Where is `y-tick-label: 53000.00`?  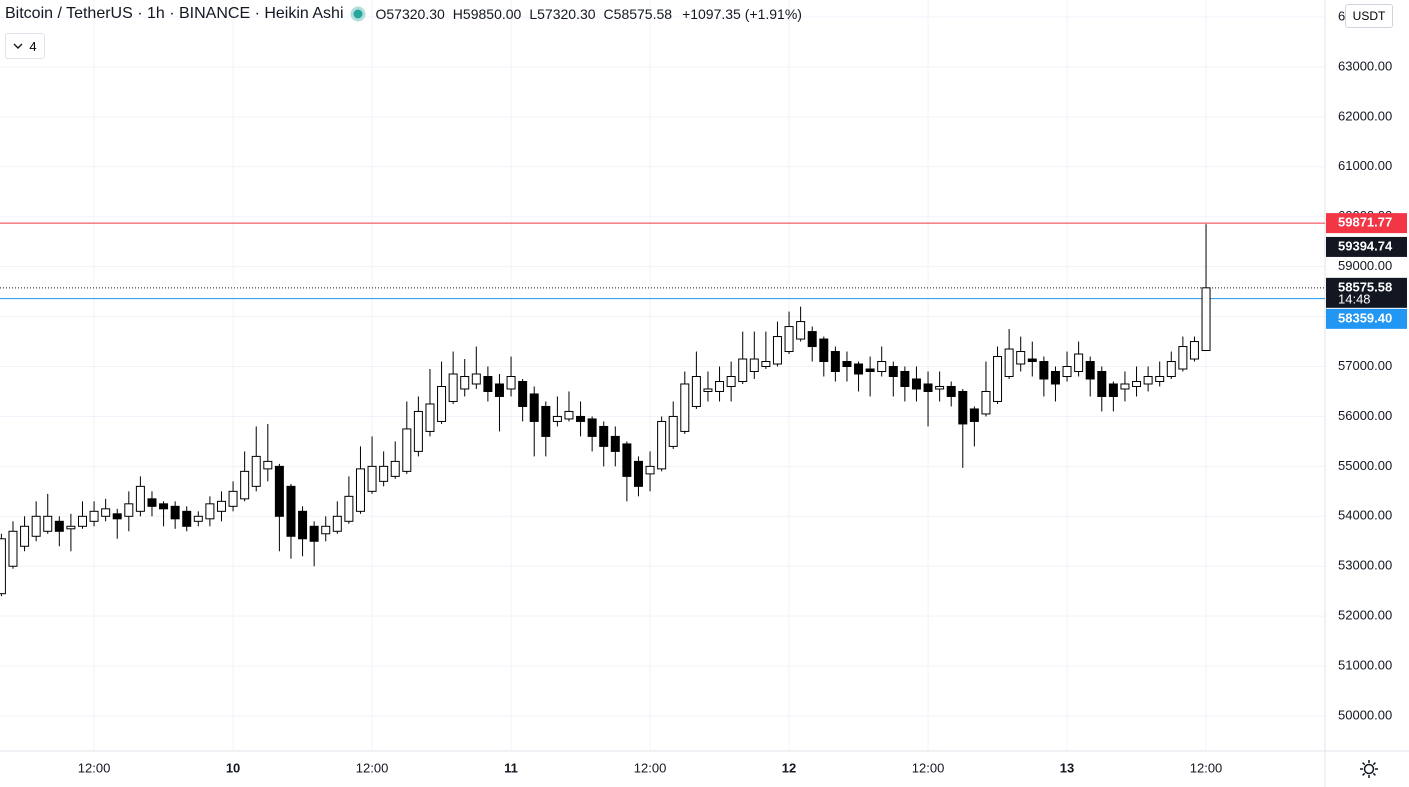 y-tick-label: 53000.00 is located at coordinates (1365, 565).